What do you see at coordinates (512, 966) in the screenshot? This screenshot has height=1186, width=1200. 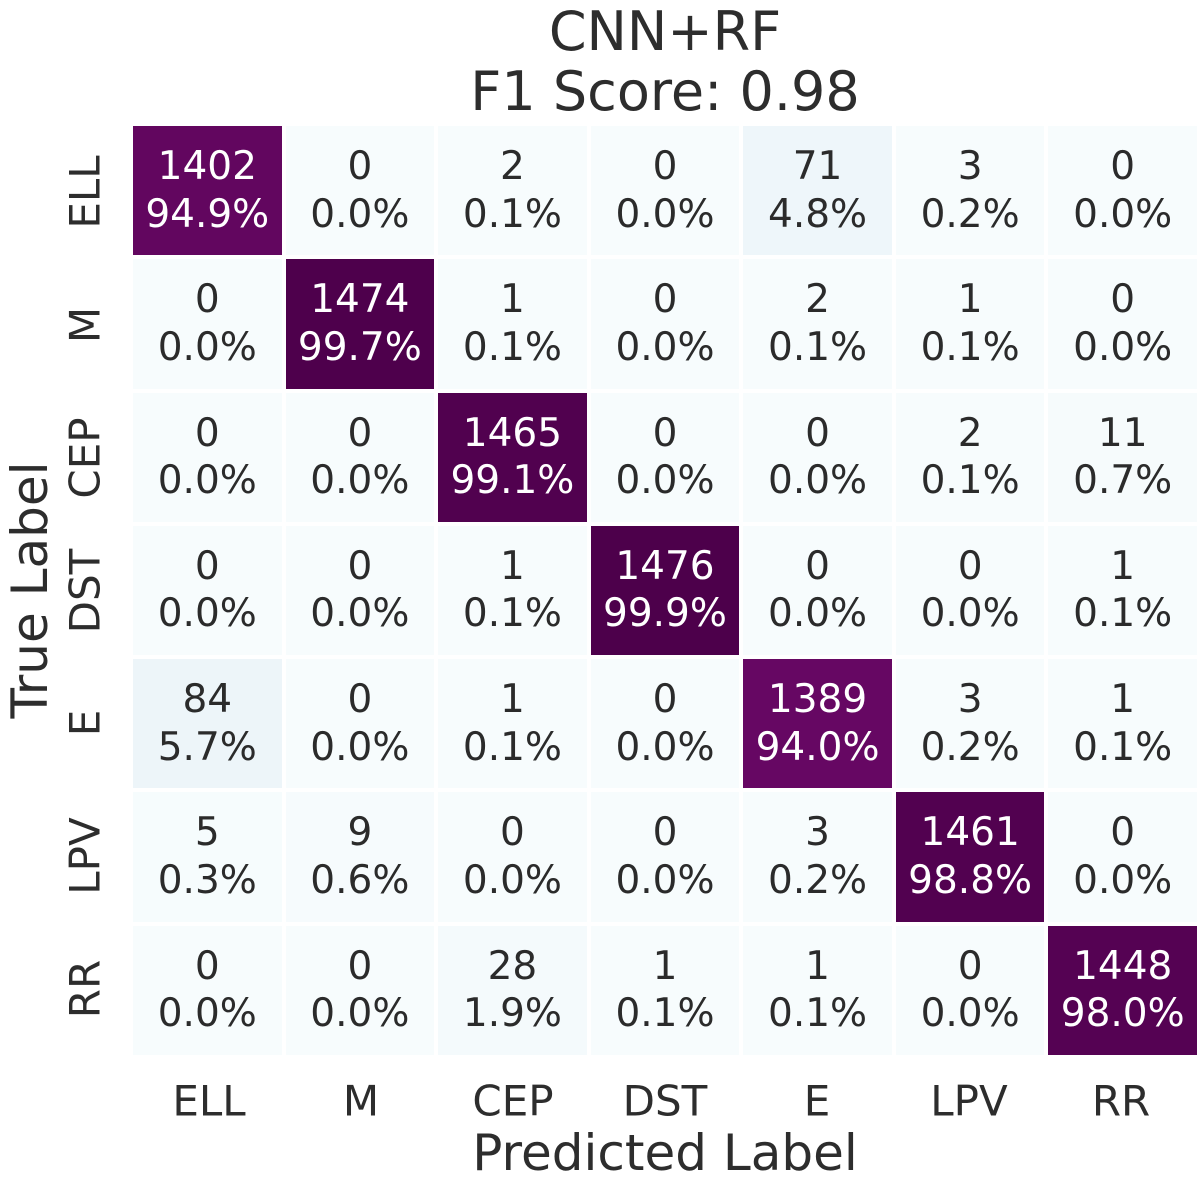 I see `cell-count: 28` at bounding box center [512, 966].